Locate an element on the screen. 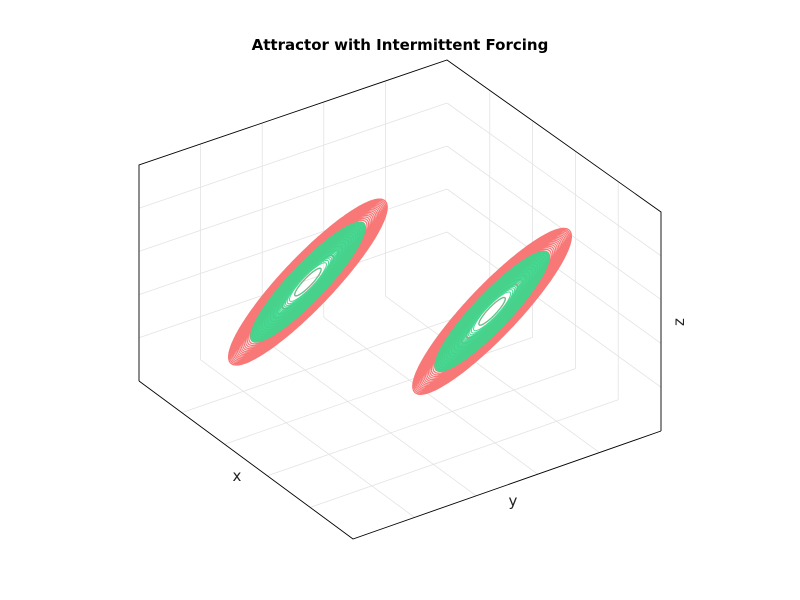 The width and height of the screenshot is (800, 600). series-layer is located at coordinates (400, 296).